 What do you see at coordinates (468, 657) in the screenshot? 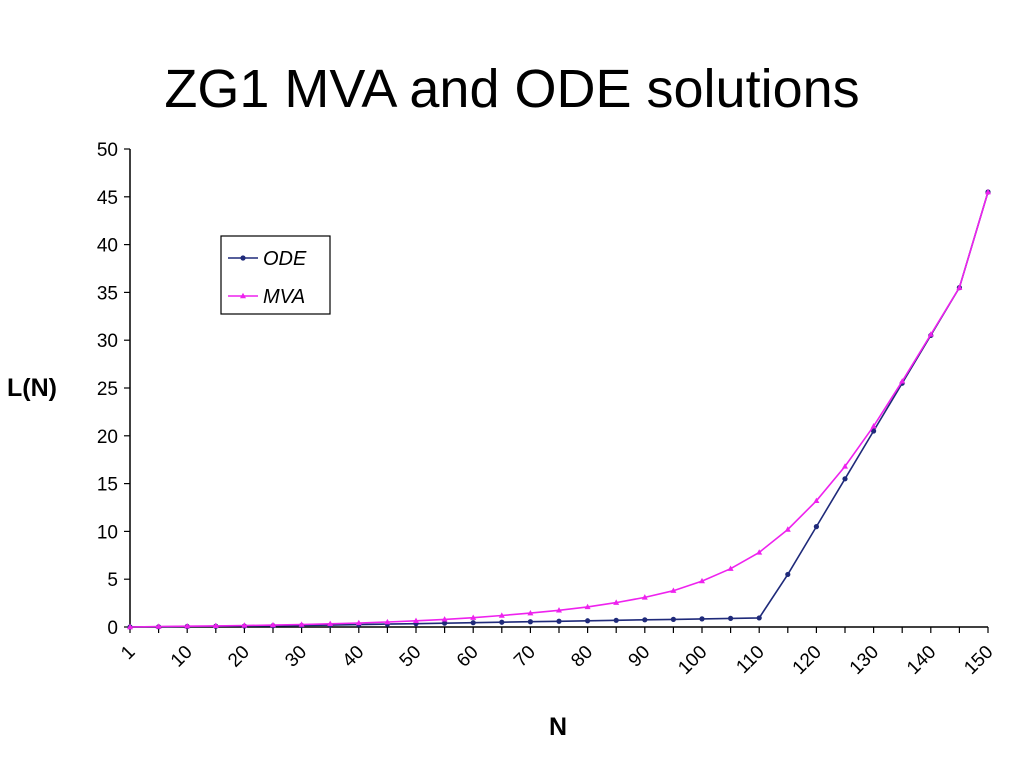
I see `x-tick-label: 60` at bounding box center [468, 657].